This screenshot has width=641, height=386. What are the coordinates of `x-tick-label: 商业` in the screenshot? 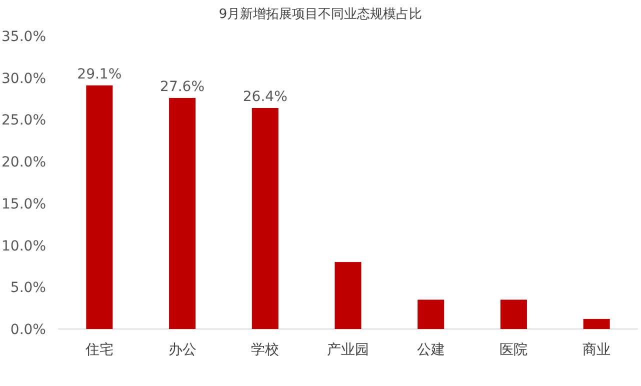 It's located at (596, 350).